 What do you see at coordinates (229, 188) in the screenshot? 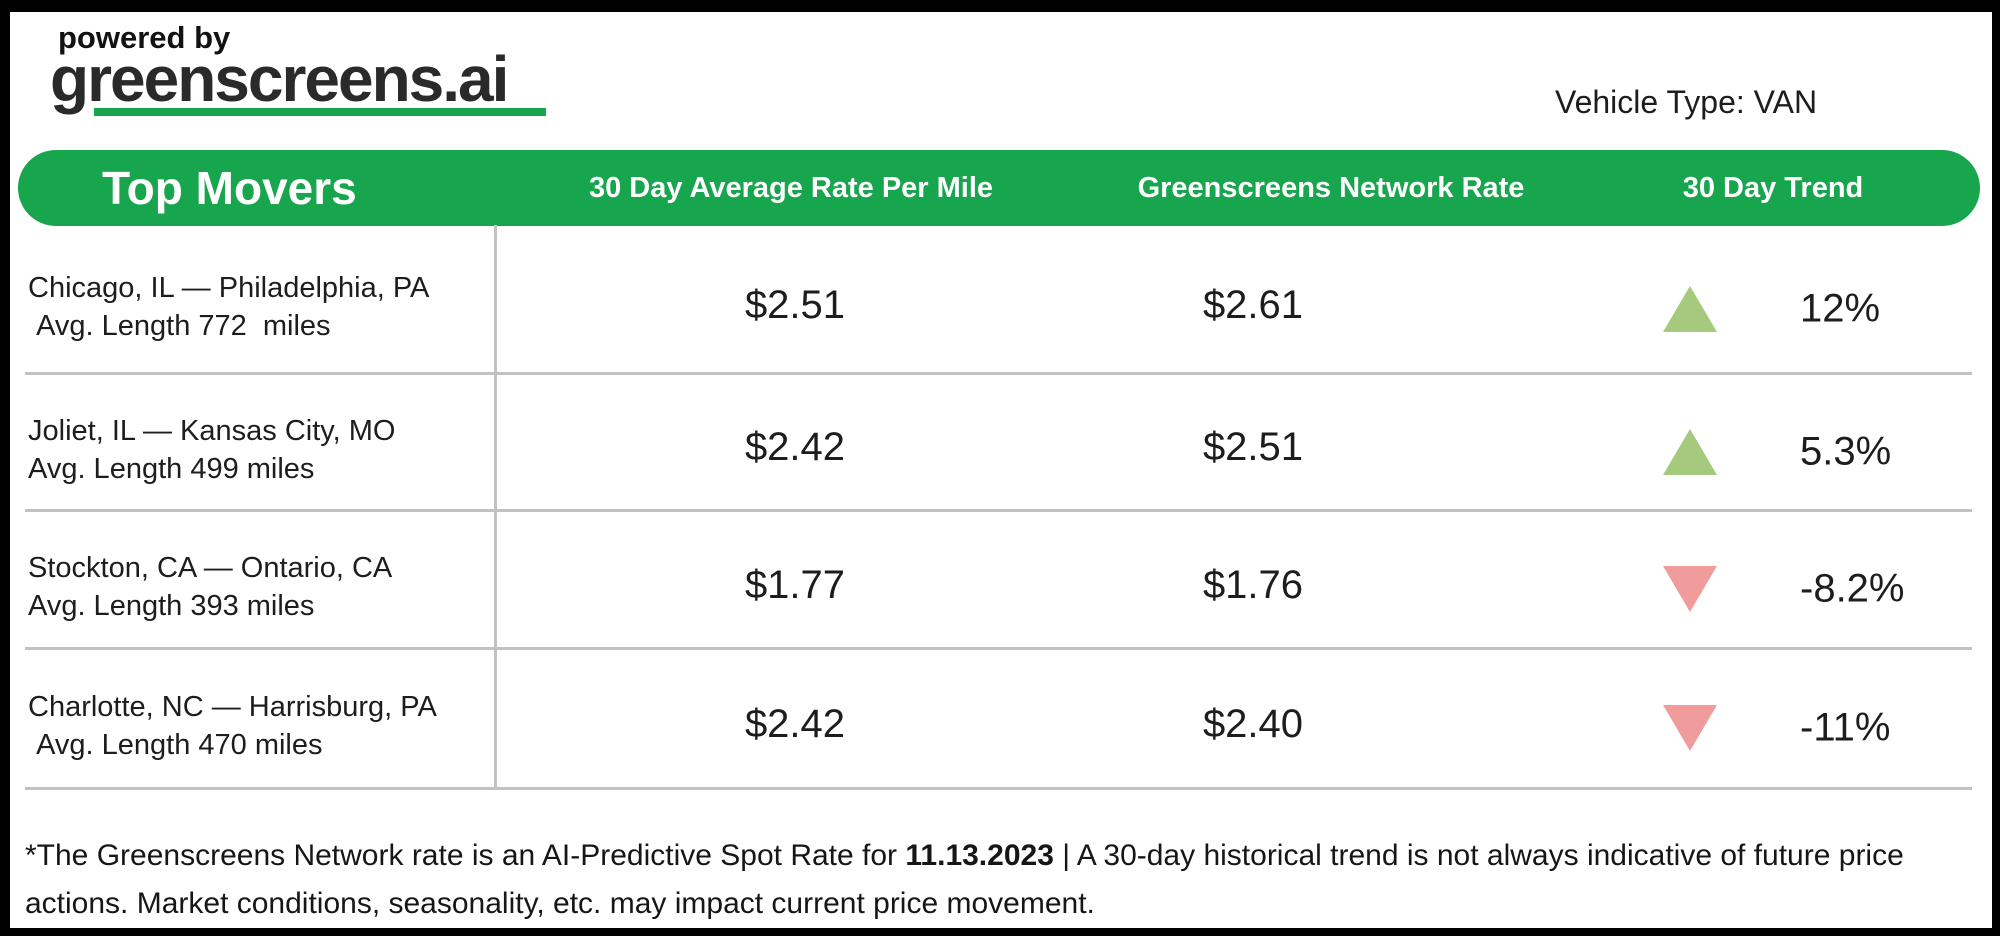
I see `table-title: Top Movers` at bounding box center [229, 188].